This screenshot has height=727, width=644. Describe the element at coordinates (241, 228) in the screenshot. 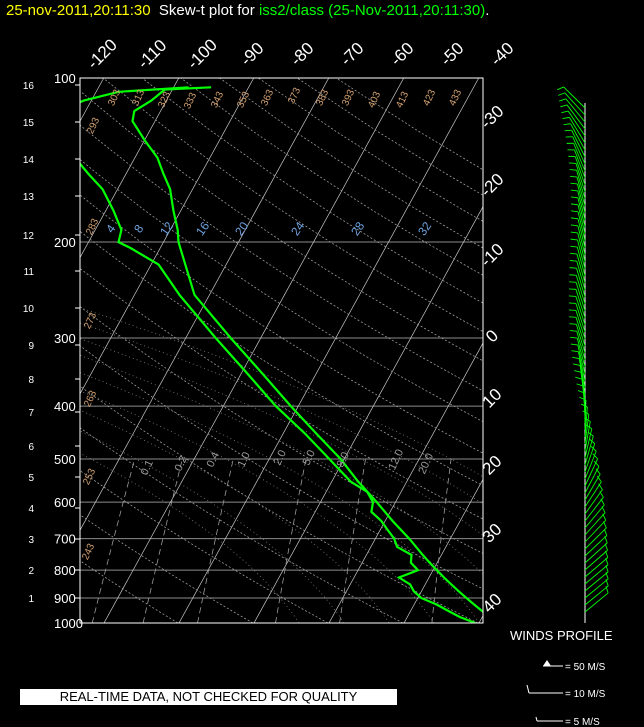

I see `theta-e-label: 20` at that location.